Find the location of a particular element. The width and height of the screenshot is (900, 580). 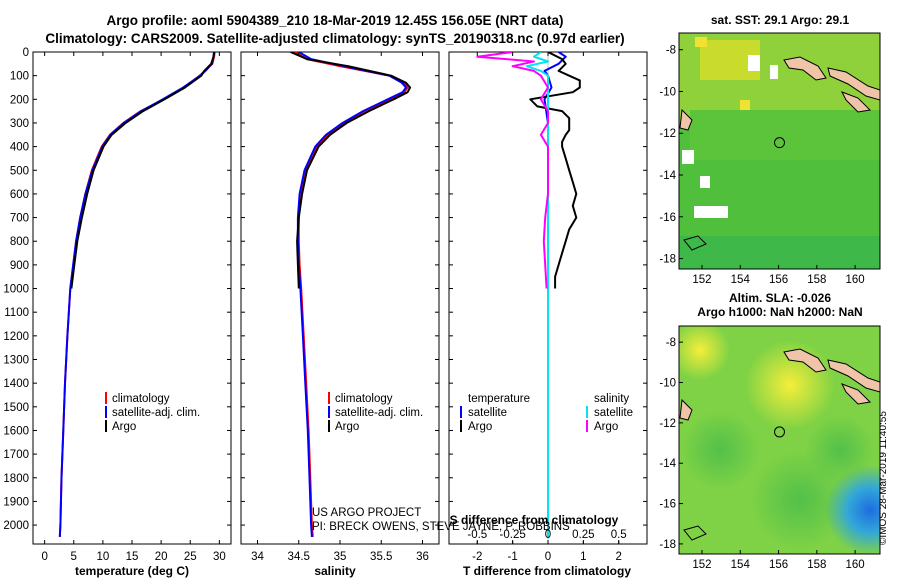

sla-high-anomaly is located at coordinates (704, 353).